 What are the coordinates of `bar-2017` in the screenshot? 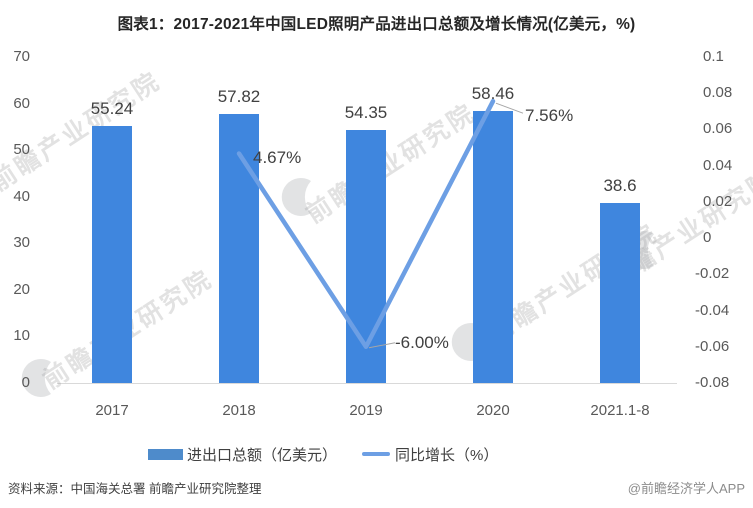 It's located at (112, 254).